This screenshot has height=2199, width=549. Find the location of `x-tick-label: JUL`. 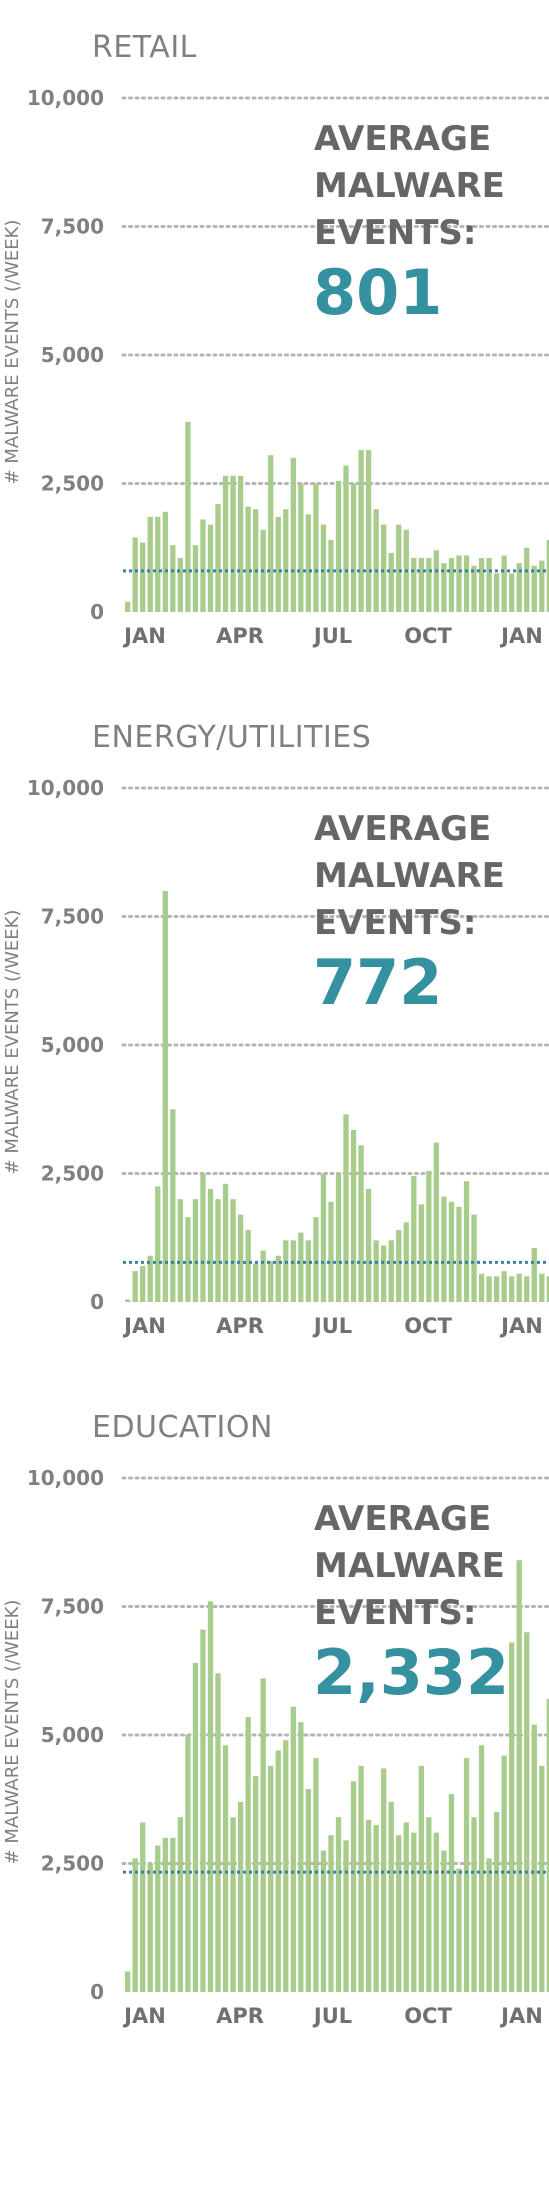

x-tick-label: JUL is located at coordinates (332, 1326).